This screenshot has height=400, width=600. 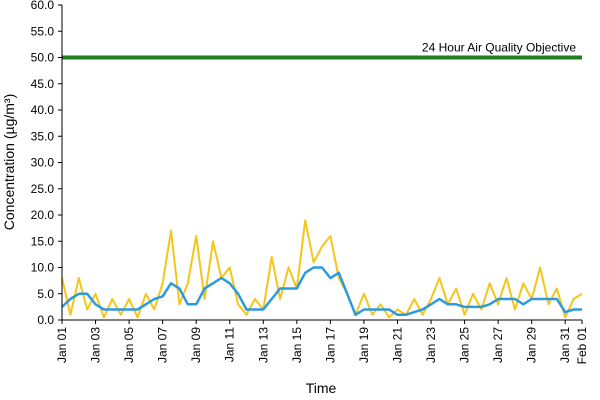 What do you see at coordinates (43, 84) in the screenshot?
I see `y-tick-label: 45.0` at bounding box center [43, 84].